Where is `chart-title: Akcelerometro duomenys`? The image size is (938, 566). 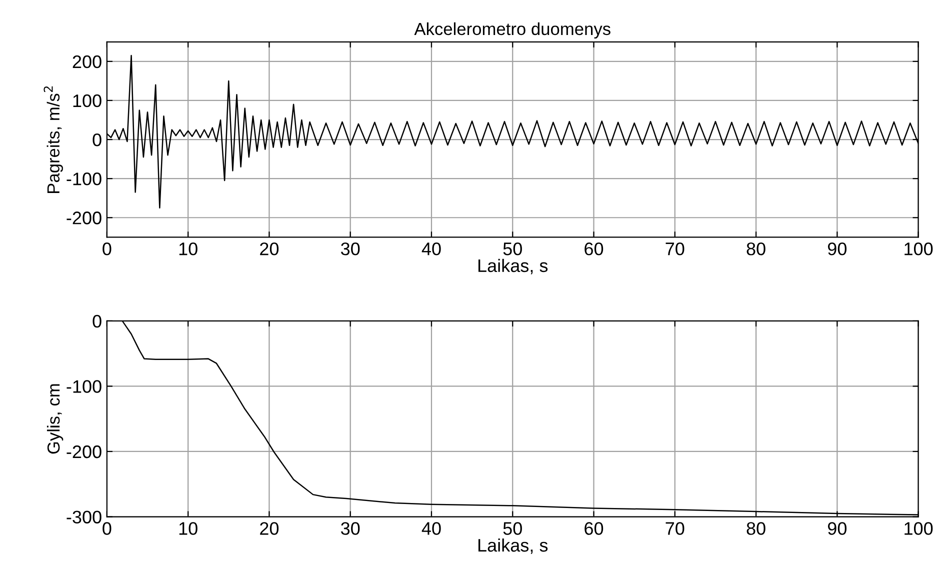
chart-title: Akcelerometro duomenys is located at coordinates (512, 30).